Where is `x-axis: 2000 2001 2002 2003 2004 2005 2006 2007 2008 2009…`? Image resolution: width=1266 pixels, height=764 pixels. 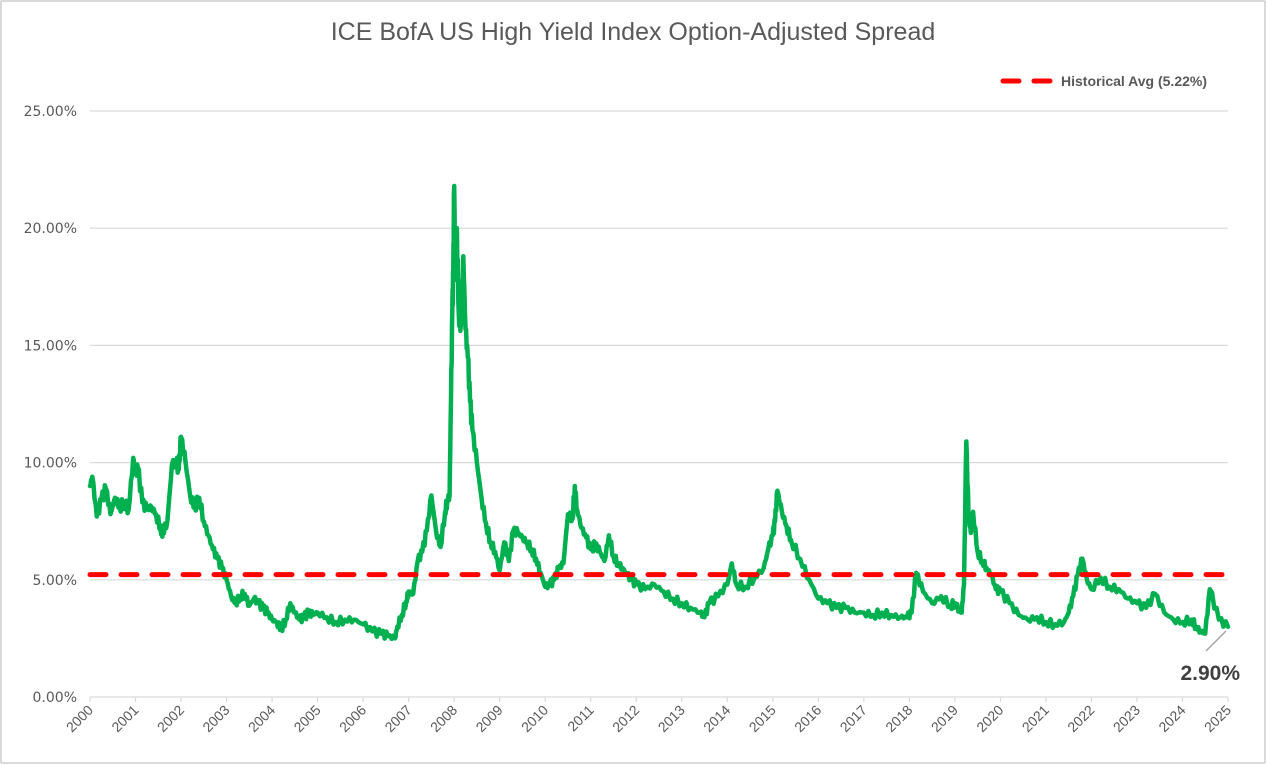 x-axis: 2000 2001 2002 2003 2004 2005 2006 2007 2008 2009… is located at coordinates (648, 716).